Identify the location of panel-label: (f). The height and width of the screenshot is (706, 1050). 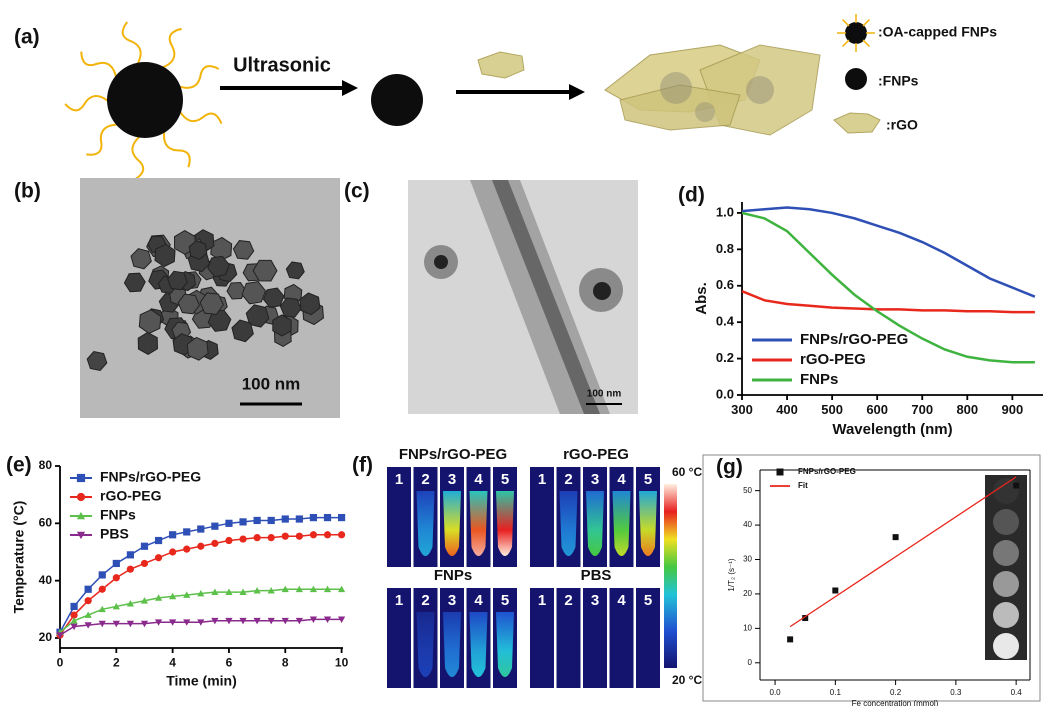
(362, 465).